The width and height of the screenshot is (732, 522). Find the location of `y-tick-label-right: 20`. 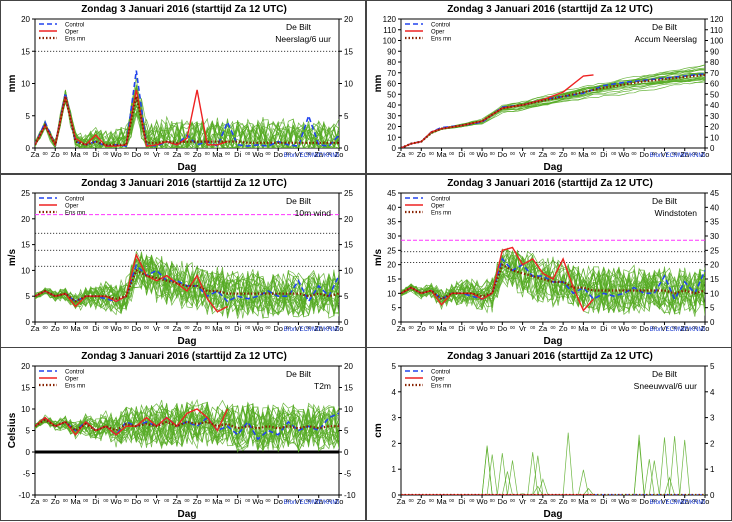

y-tick-label-right: 20 is located at coordinates (348, 219).